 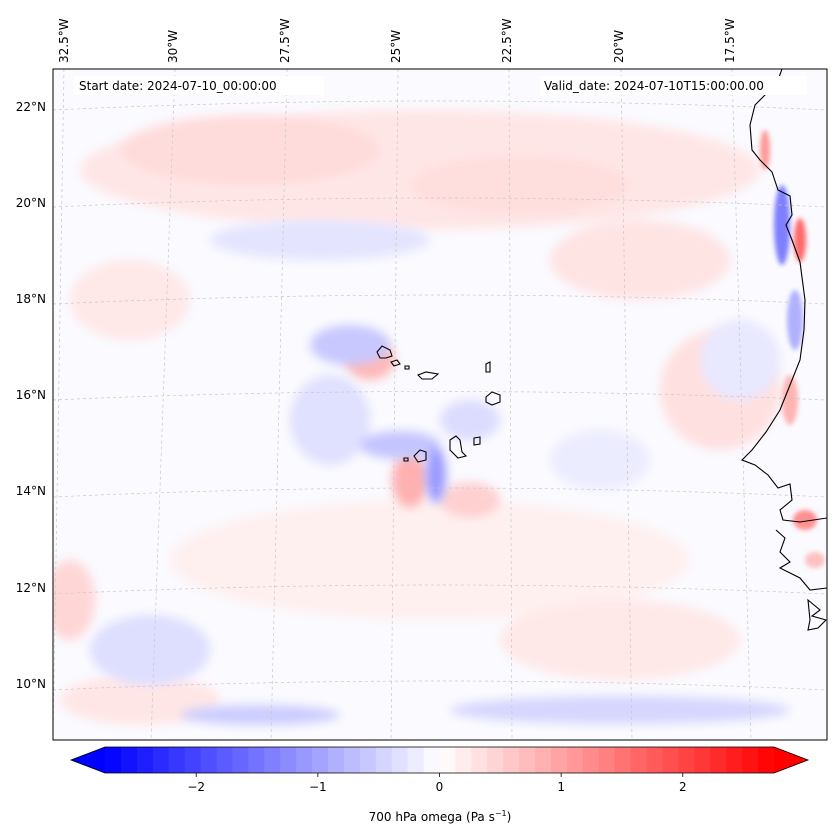 What do you see at coordinates (801, 560) in the screenshot?
I see `coastline-guinea-bissau` at bounding box center [801, 560].